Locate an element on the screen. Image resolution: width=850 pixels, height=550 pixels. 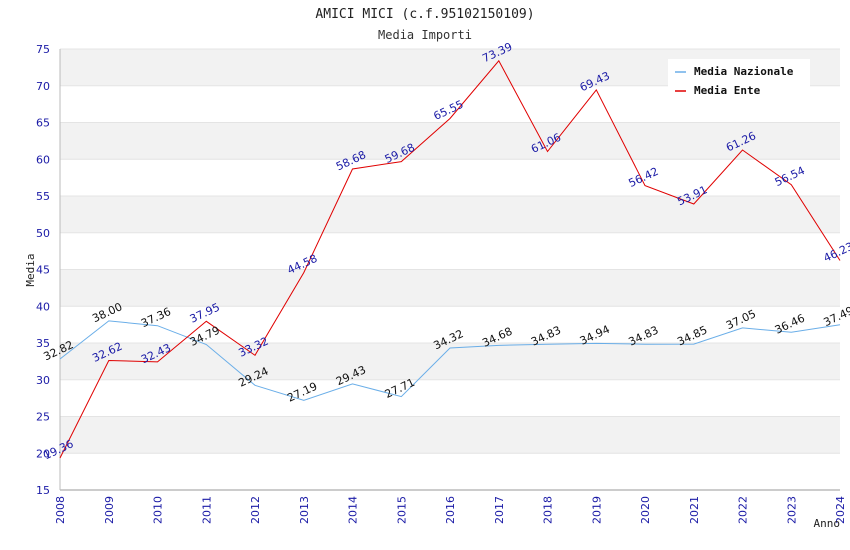
legend-box is located at coordinates (739, 80).